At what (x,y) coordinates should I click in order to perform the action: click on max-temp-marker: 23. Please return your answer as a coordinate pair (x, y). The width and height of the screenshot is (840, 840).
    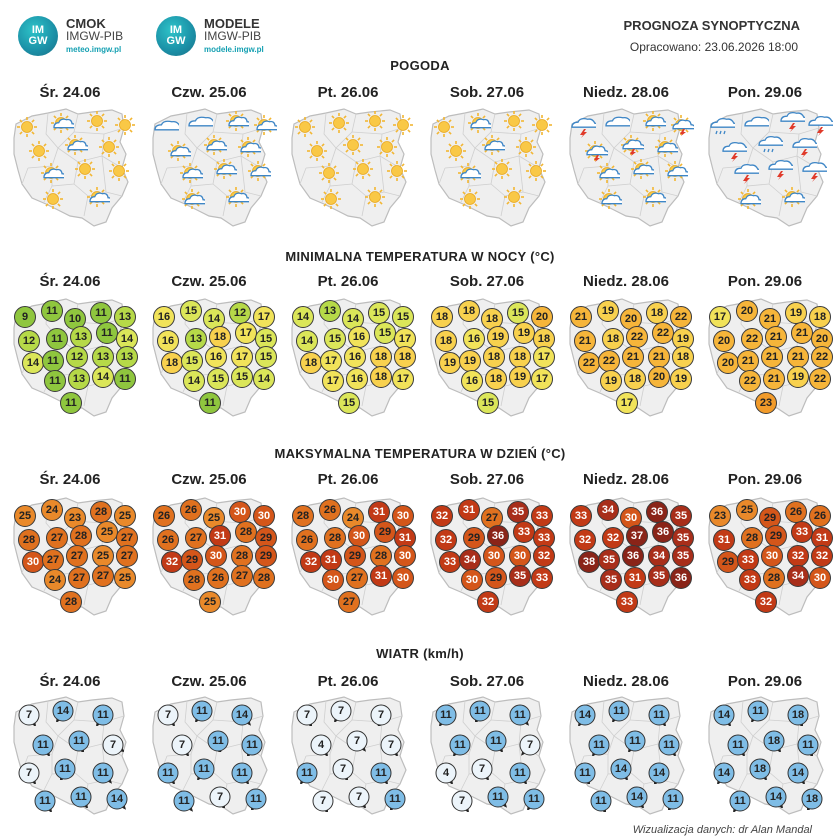
    Looking at the image, I should click on (720, 516).